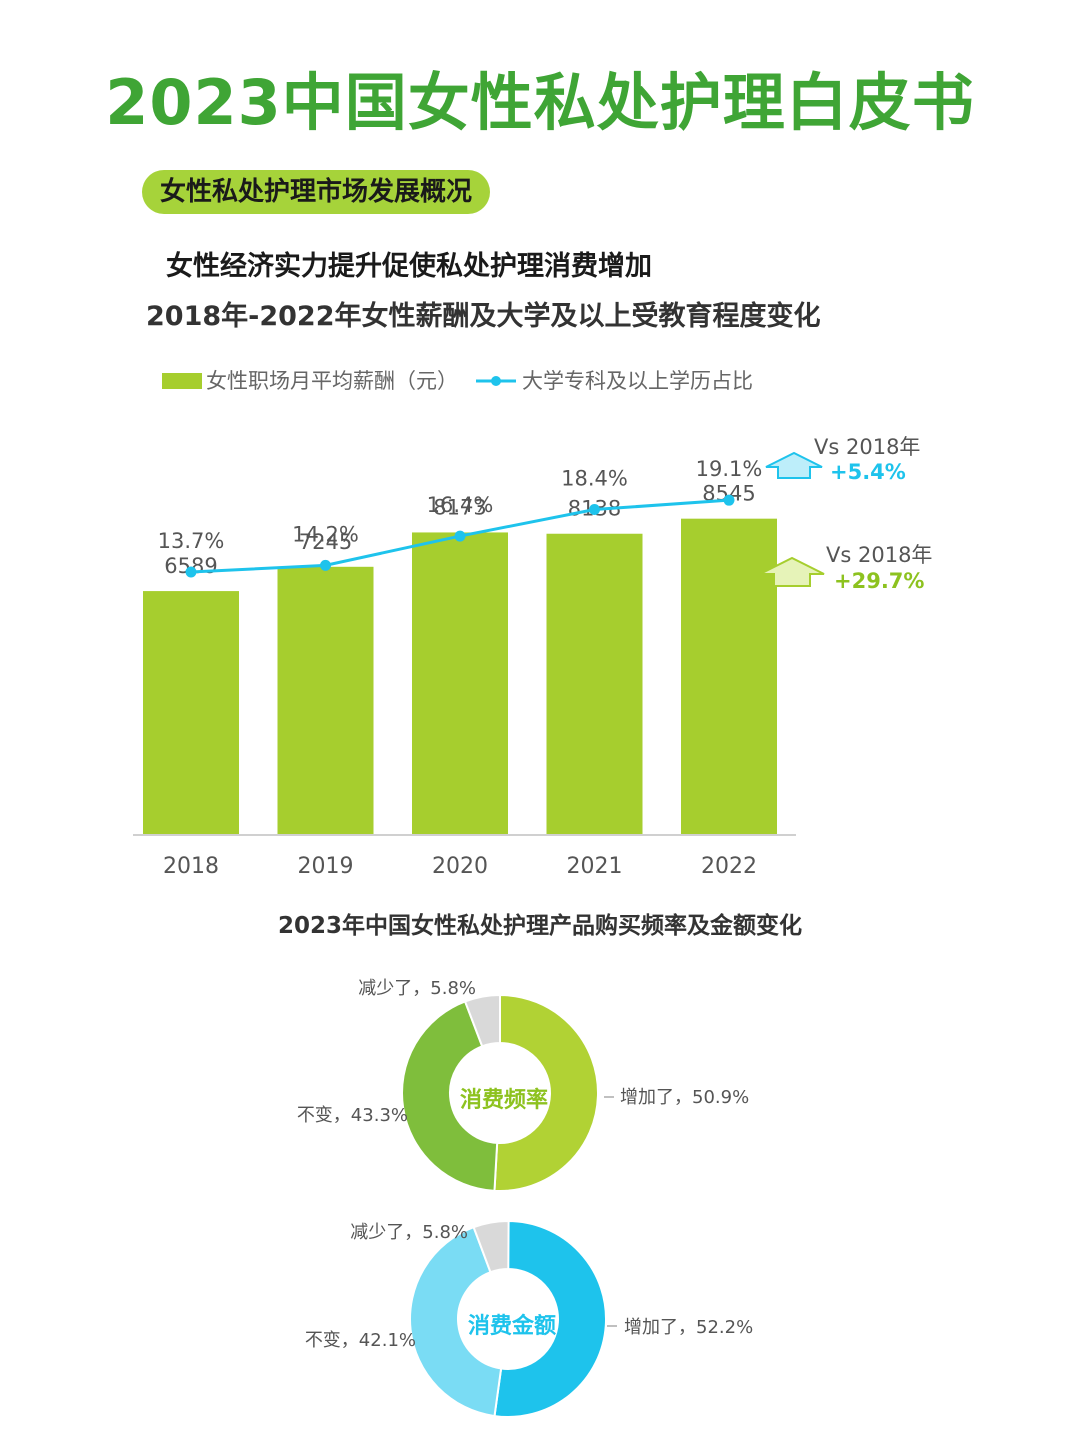 This screenshot has width=1080, height=1439. What do you see at coordinates (325, 565) in the screenshot?
I see `line-point-2019` at bounding box center [325, 565].